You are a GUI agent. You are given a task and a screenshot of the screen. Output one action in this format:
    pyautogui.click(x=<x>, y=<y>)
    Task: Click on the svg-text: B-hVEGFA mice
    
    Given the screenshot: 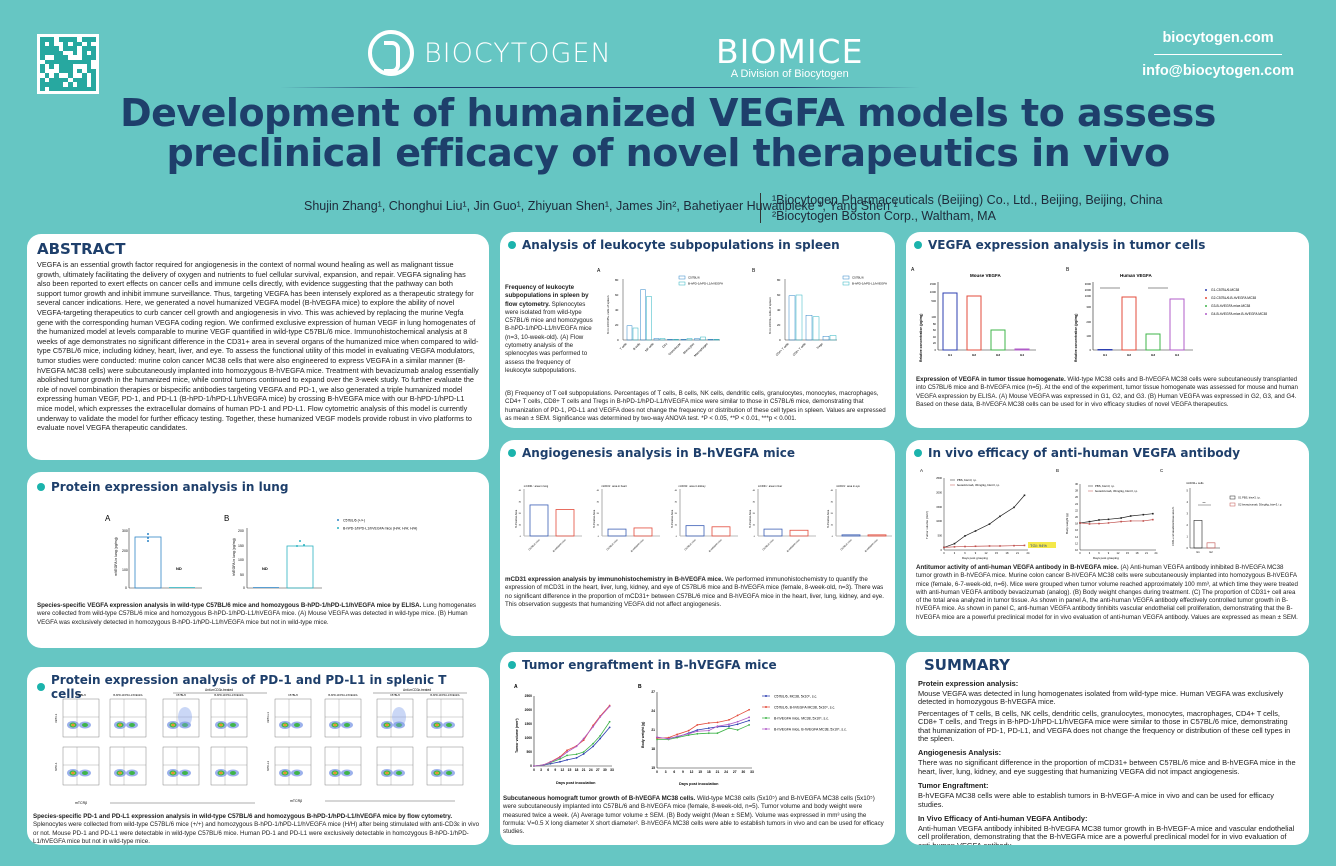 What is the action you would take?
    pyautogui.click(x=715, y=545)
    